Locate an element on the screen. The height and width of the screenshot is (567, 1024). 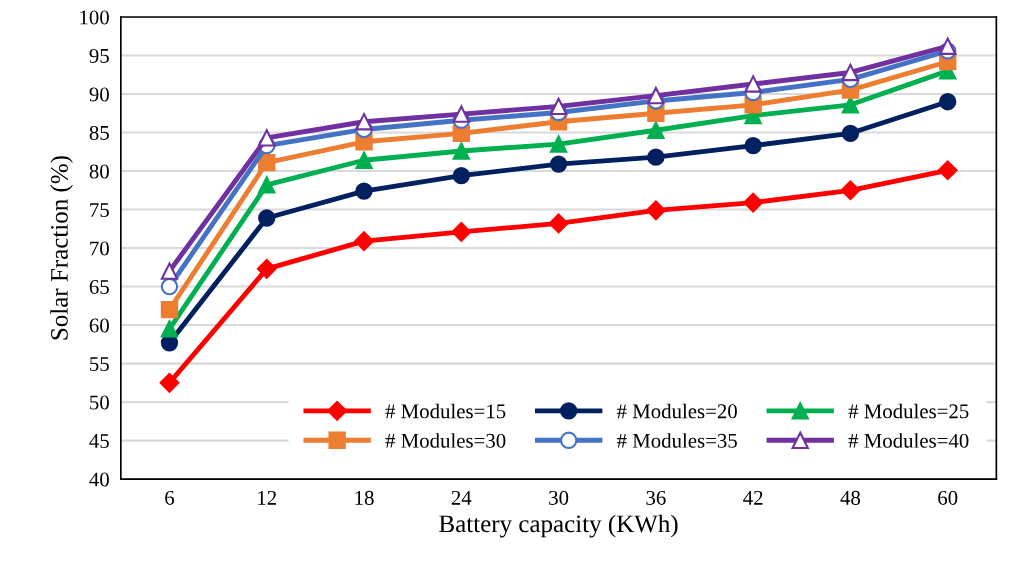
x-tick-label: 24 is located at coordinates (461, 497).